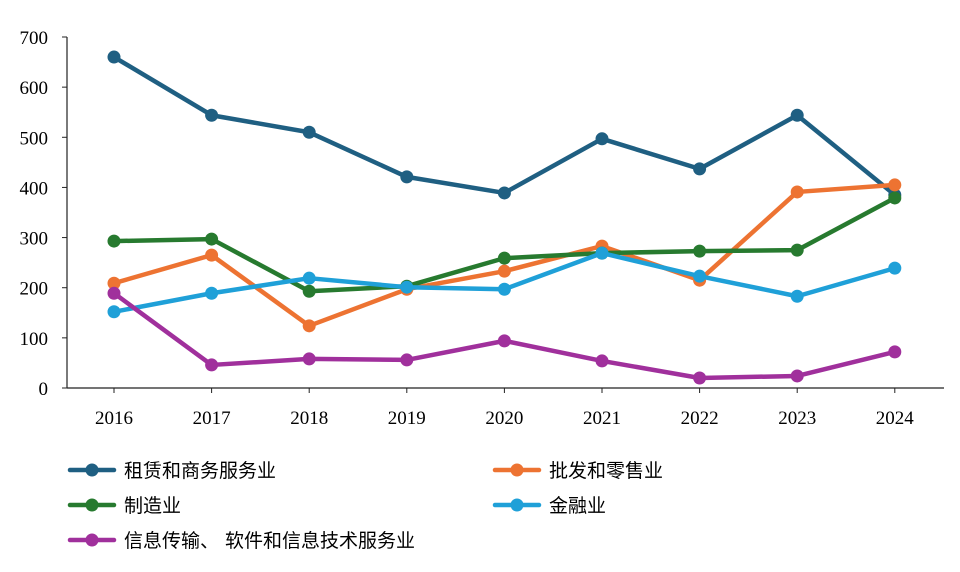 The width and height of the screenshot is (960, 572). Describe the element at coordinates (34, 88) in the screenshot. I see `y-tick-label: 600` at that location.